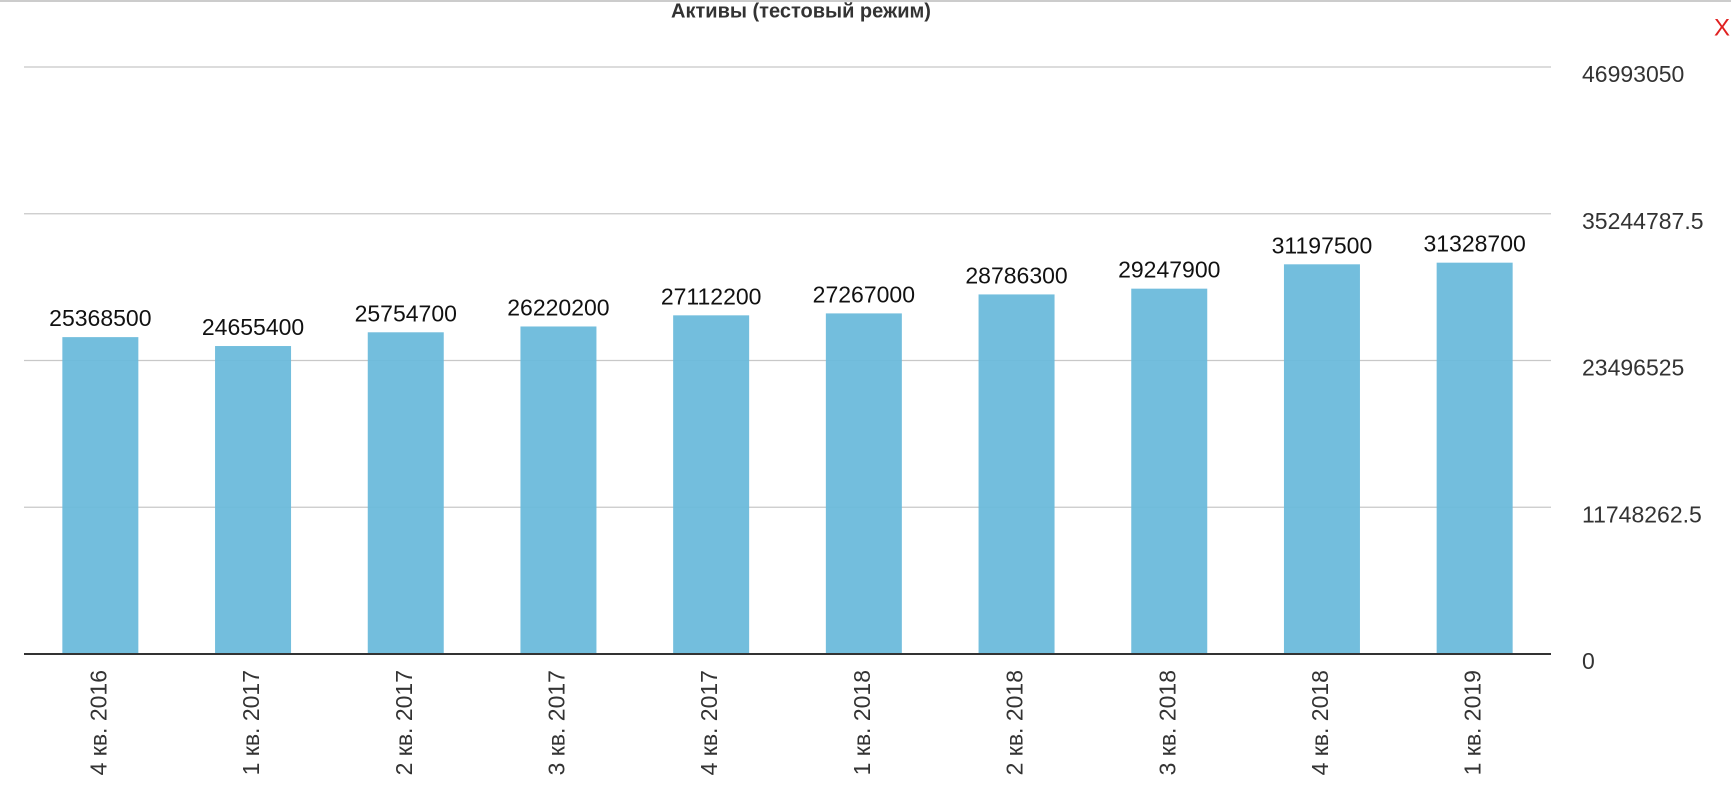 This screenshot has height=796, width=1731. What do you see at coordinates (1016, 276) in the screenshot?
I see `value-label: 28786300` at bounding box center [1016, 276].